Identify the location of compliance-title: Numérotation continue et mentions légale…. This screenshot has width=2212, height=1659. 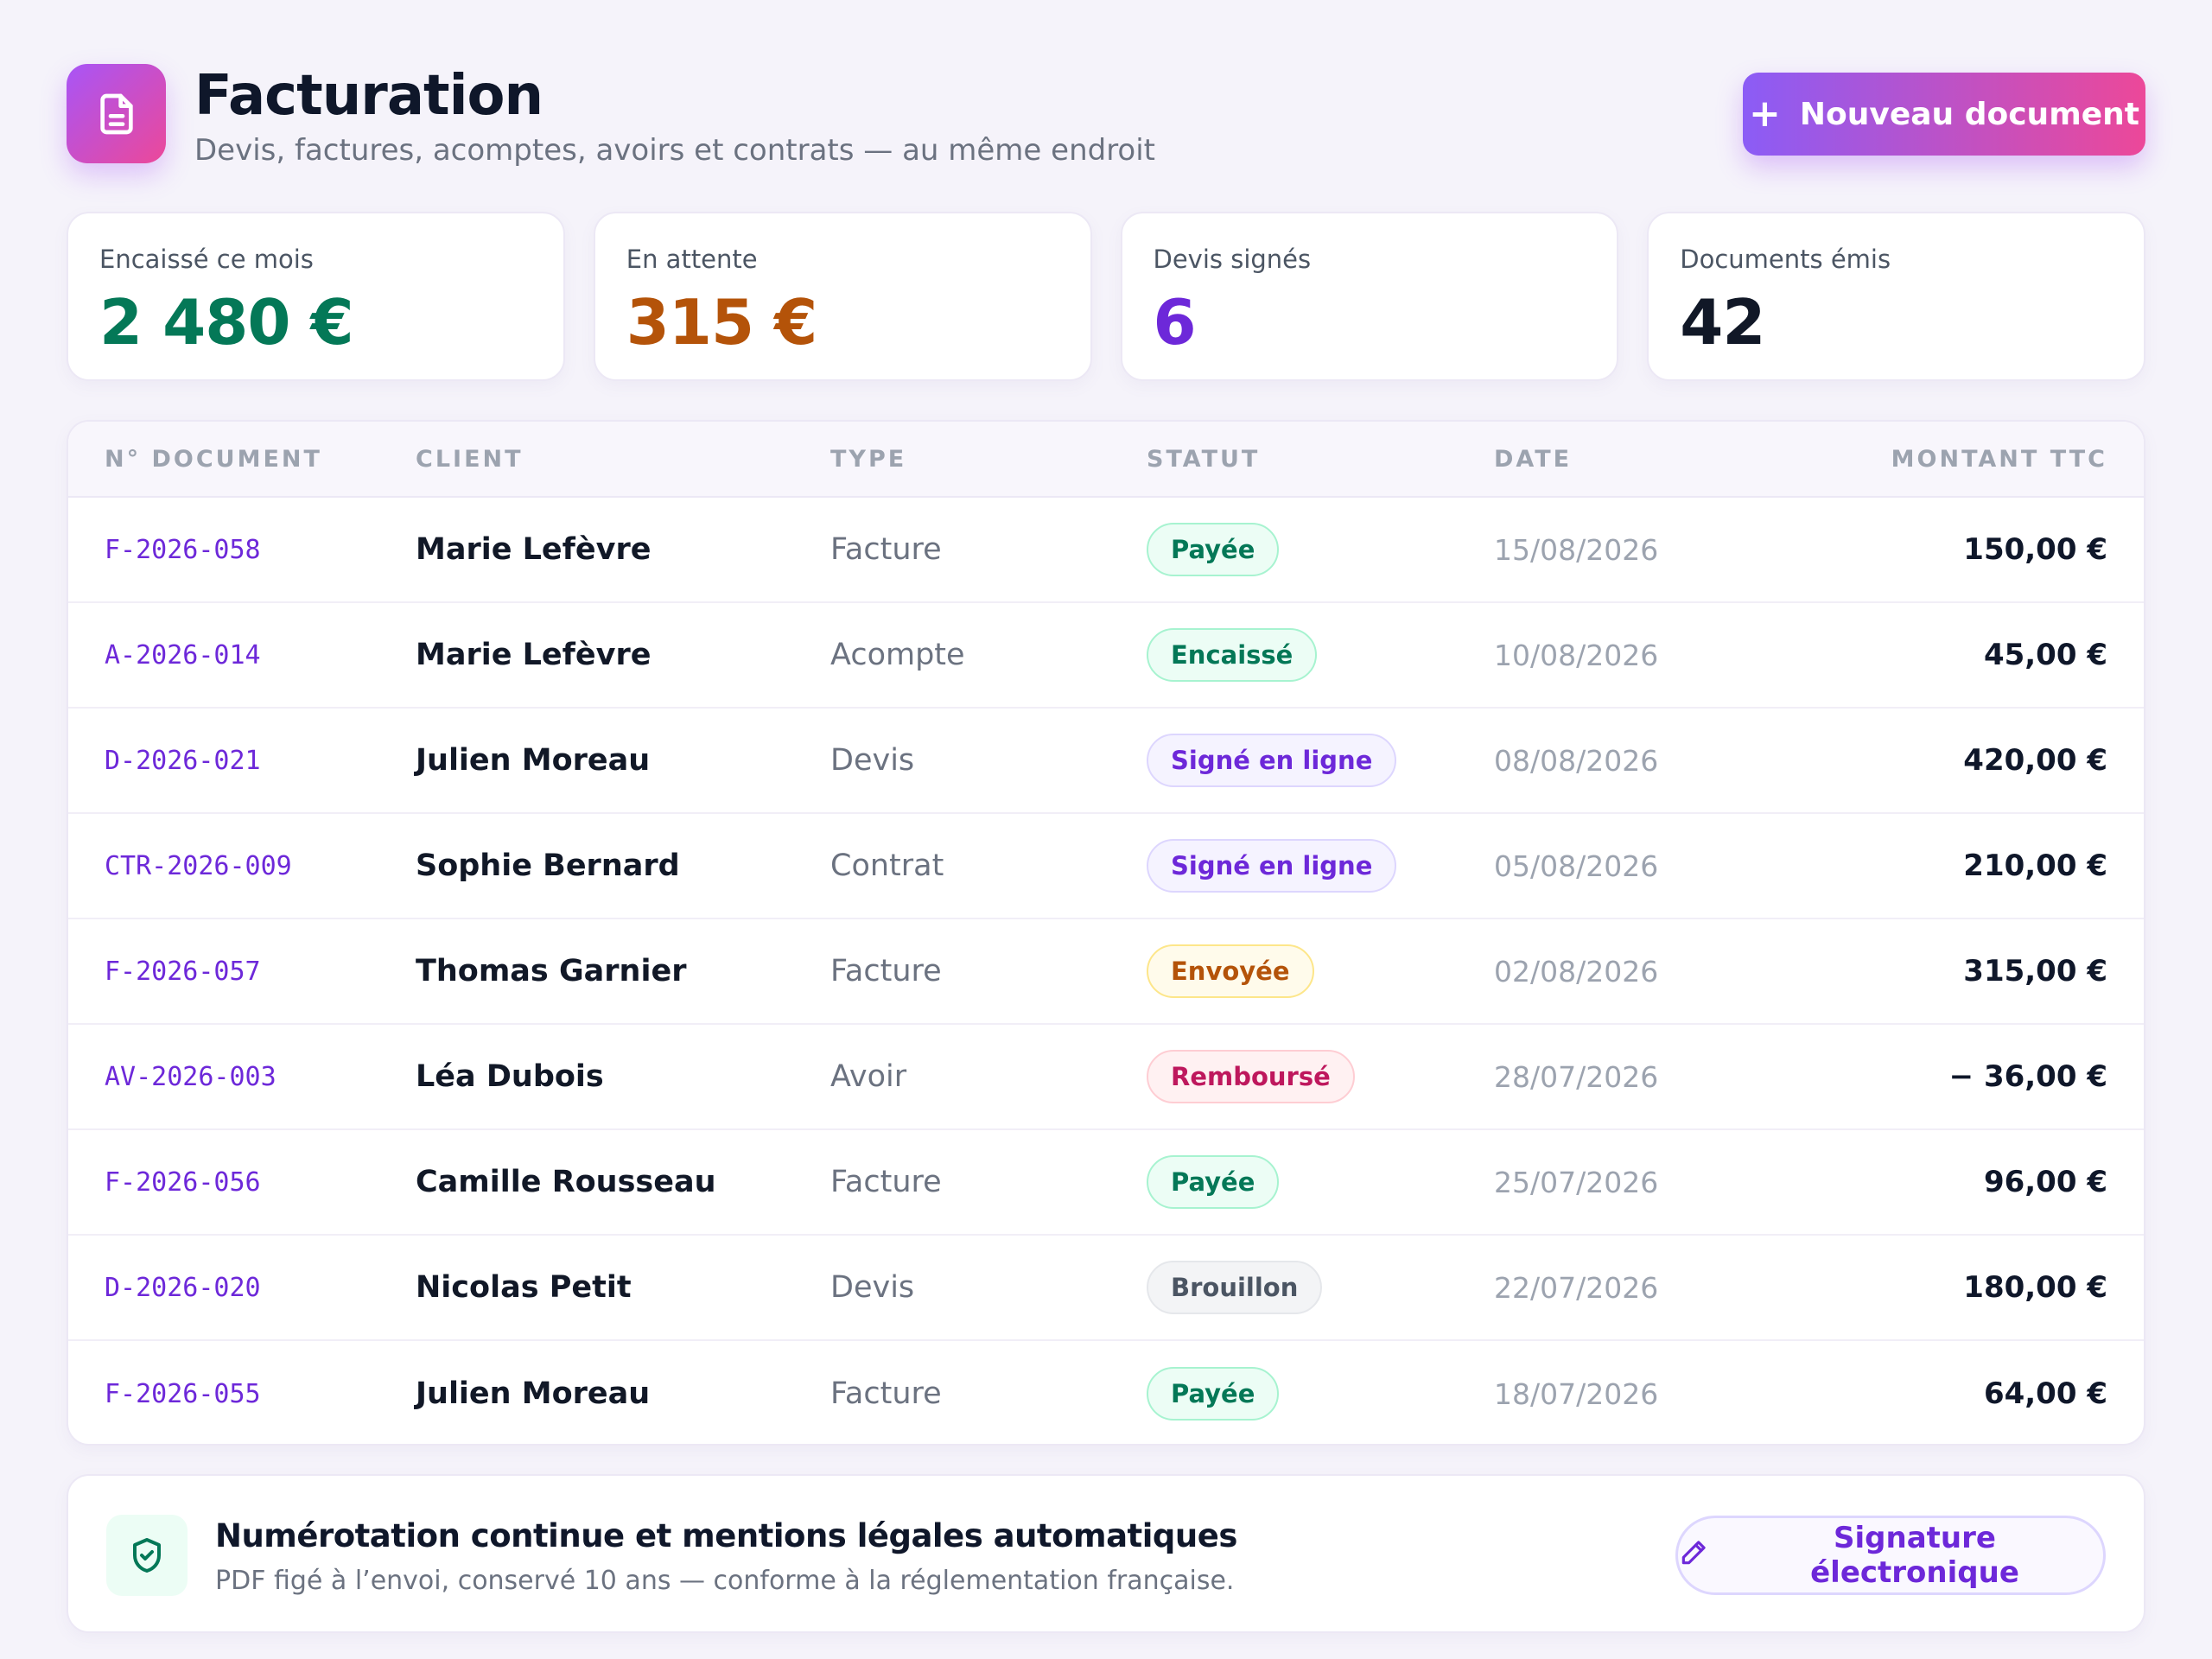
(726, 1535).